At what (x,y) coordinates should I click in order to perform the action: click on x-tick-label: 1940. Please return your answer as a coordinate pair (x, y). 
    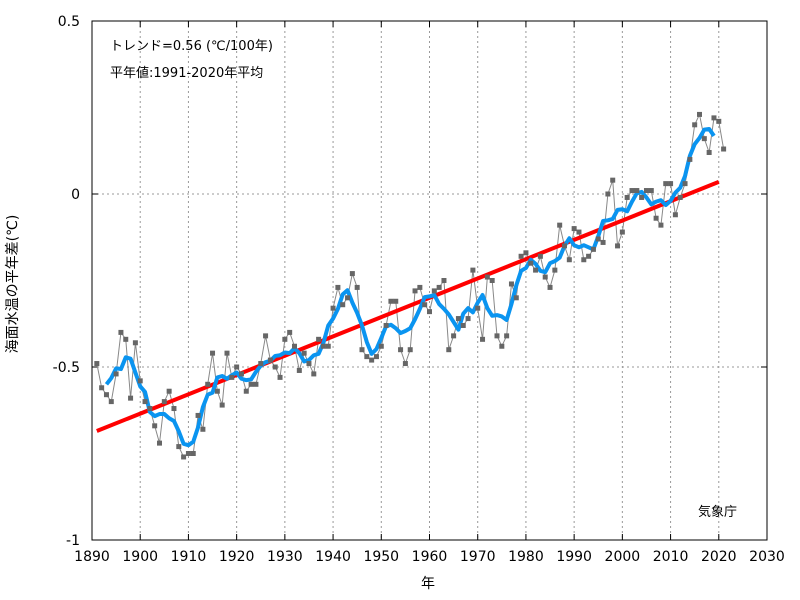
    Looking at the image, I should click on (333, 557).